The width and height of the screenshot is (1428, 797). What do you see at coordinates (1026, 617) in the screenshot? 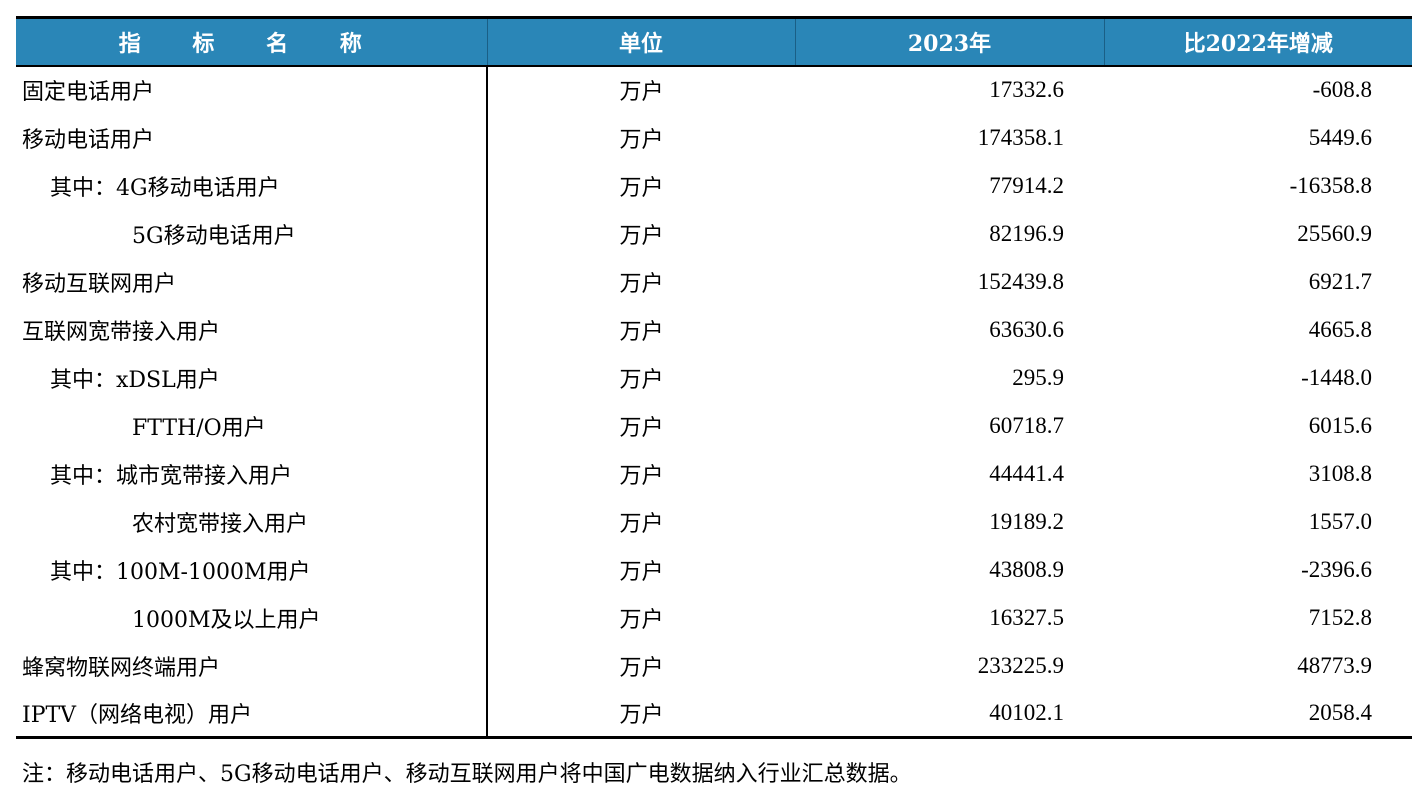
I see `value-2023-cell: 16327.5` at bounding box center [1026, 617].